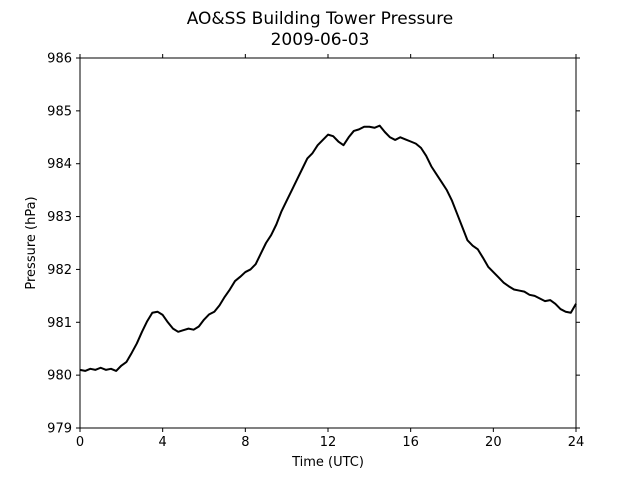  What do you see at coordinates (328, 442) in the screenshot?
I see `x-tick-label: 12` at bounding box center [328, 442].